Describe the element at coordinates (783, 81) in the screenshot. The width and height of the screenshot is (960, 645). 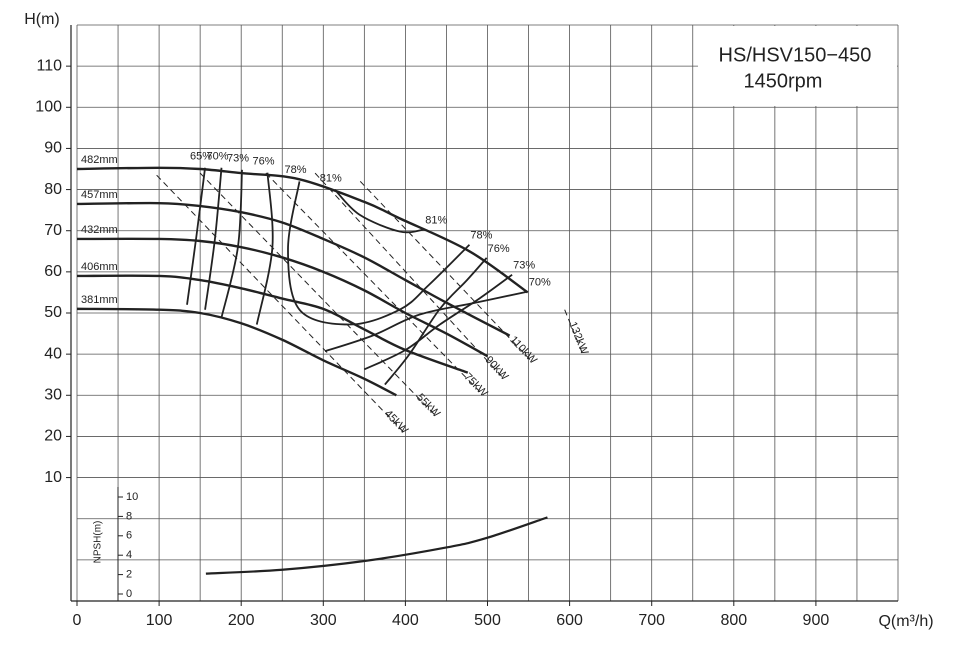
I see `chart-subtitle: 1450rpm` at that location.